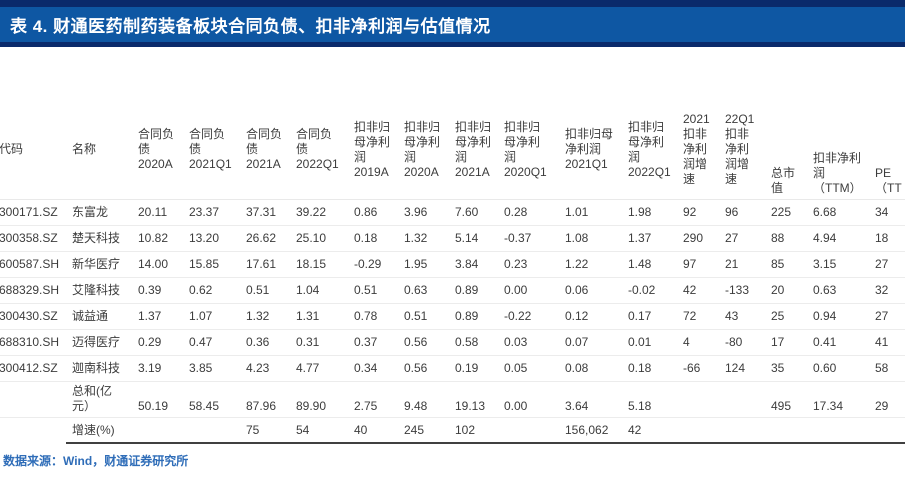 This screenshot has height=480, width=905. What do you see at coordinates (163, 368) in the screenshot?
I see `cell-r6-c2: 3.19` at bounding box center [163, 368].